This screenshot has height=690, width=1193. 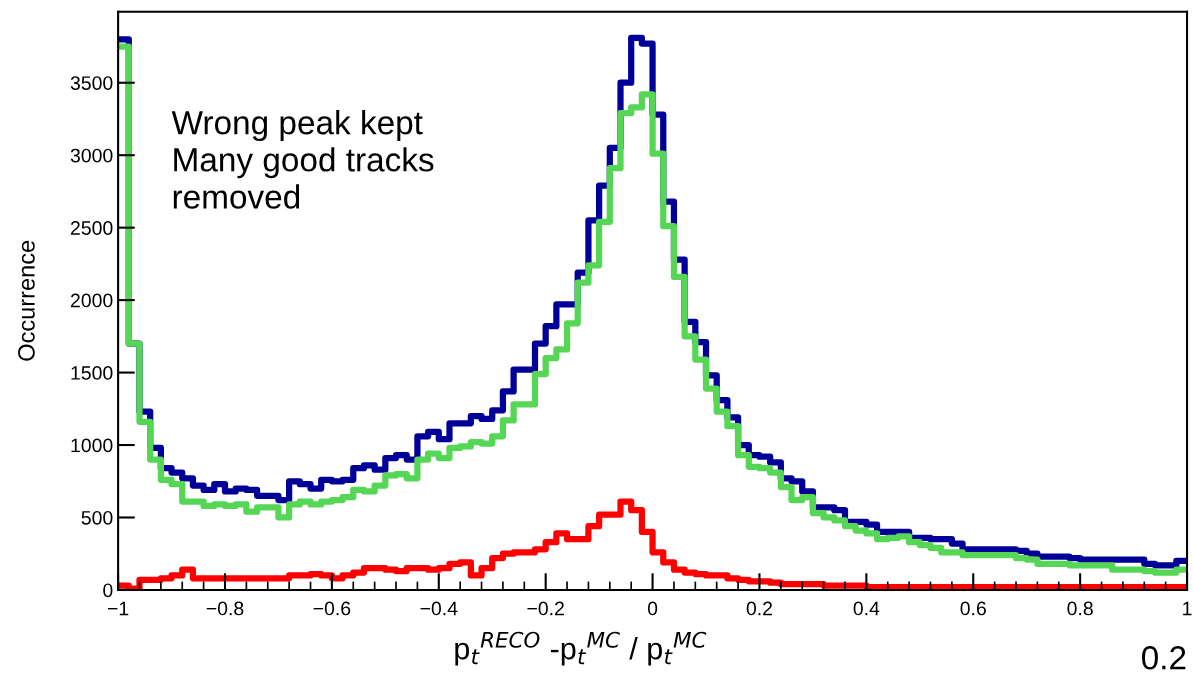 What do you see at coordinates (91, 300) in the screenshot?
I see `y-tick-label: 2000` at bounding box center [91, 300].